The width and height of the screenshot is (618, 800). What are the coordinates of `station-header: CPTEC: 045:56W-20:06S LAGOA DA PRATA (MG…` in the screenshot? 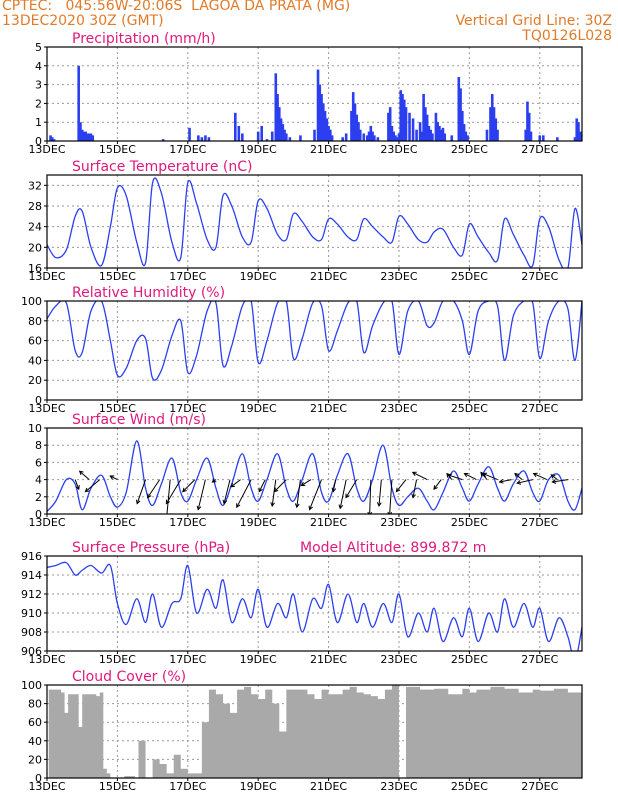 It's located at (176, 7).